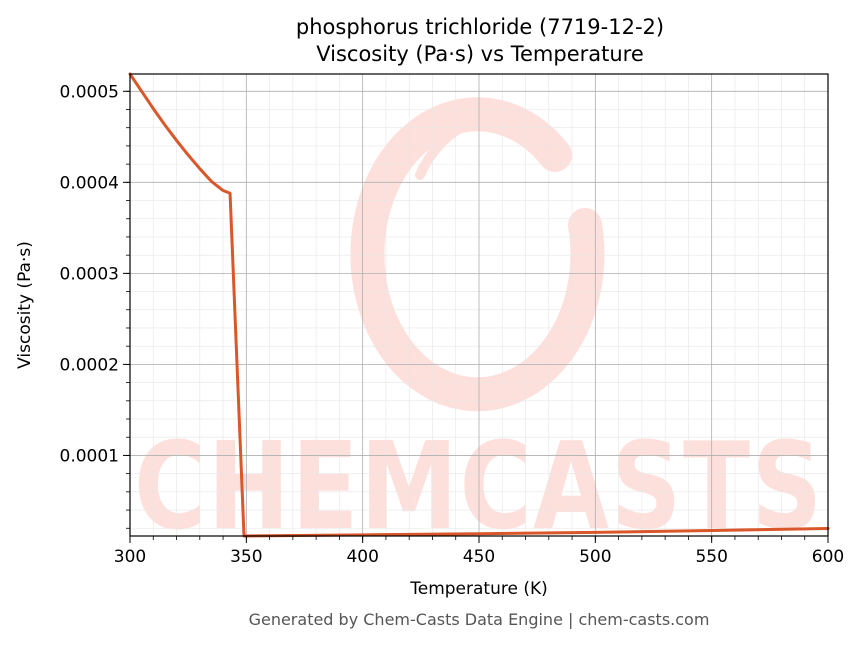 Image resolution: width=863 pixels, height=648 pixels. Describe the element at coordinates (89, 456) in the screenshot. I see `y-tick-label: 0.0001` at that location.